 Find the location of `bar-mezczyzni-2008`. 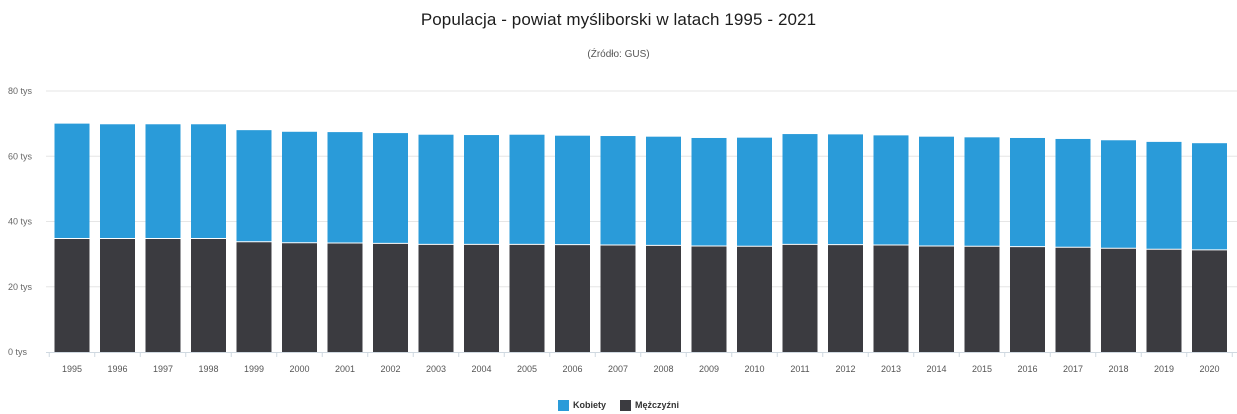

bar-mezczyzni-2008 is located at coordinates (663, 298).